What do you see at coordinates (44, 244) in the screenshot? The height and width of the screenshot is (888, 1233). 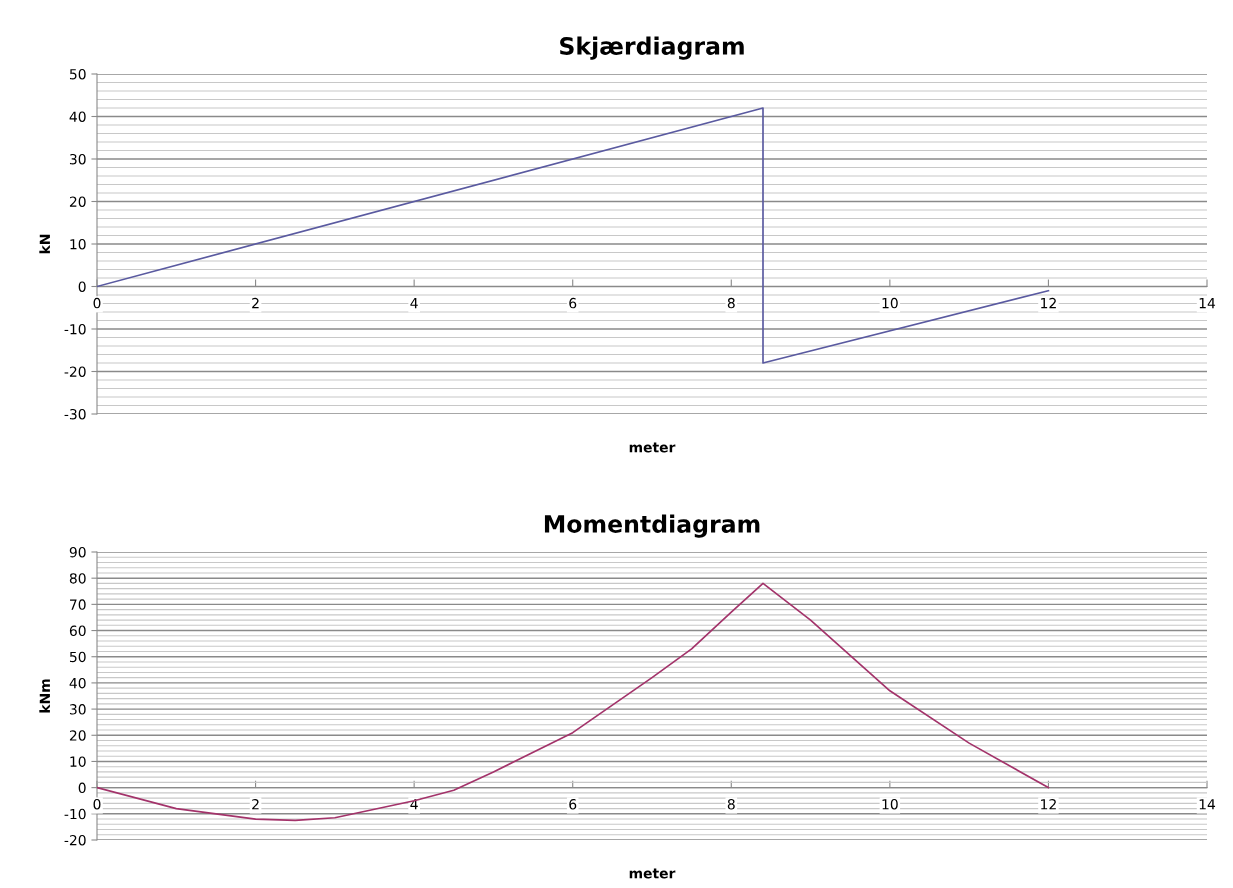 I see `y-axis-title: kN` at bounding box center [44, 244].